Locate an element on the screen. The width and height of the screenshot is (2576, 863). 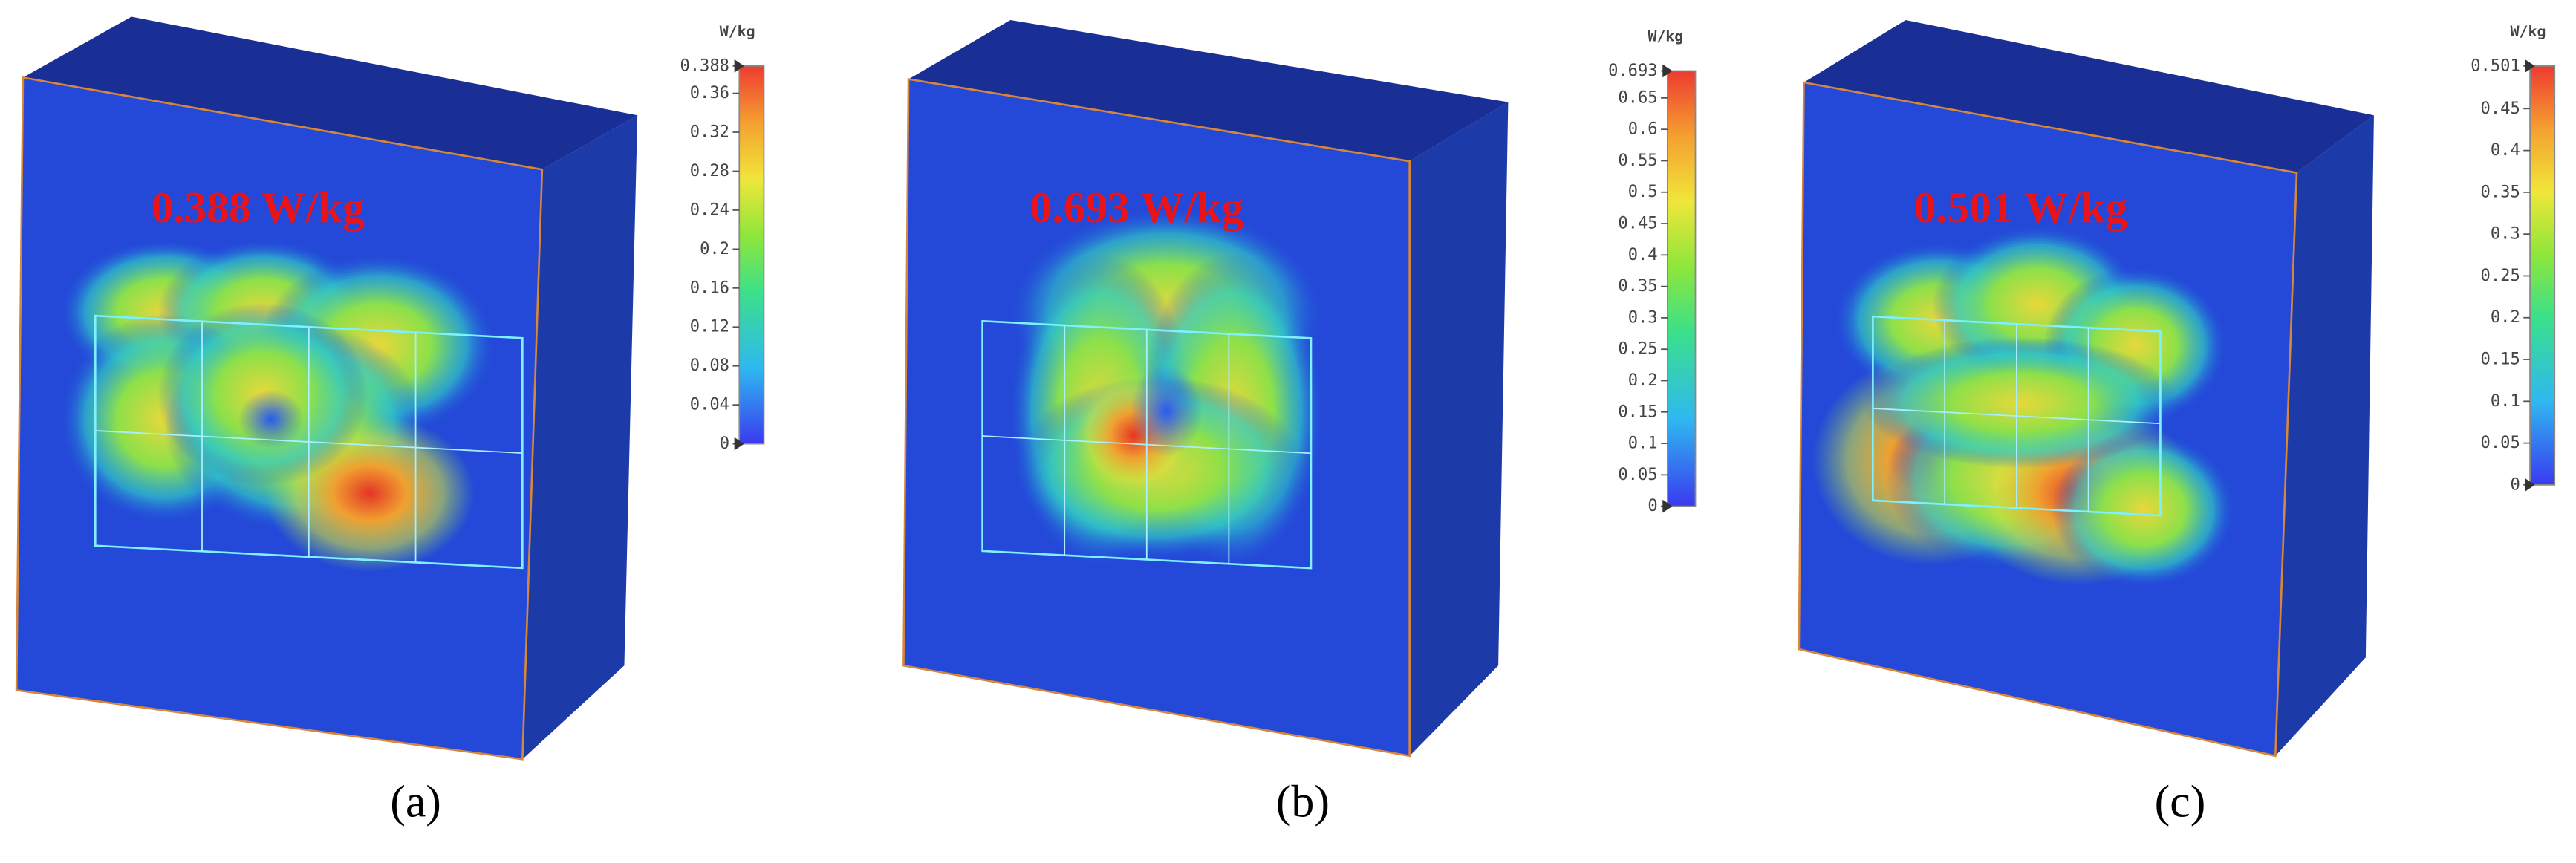
colorbar-tick-label: 0.55 is located at coordinates (1638, 160).